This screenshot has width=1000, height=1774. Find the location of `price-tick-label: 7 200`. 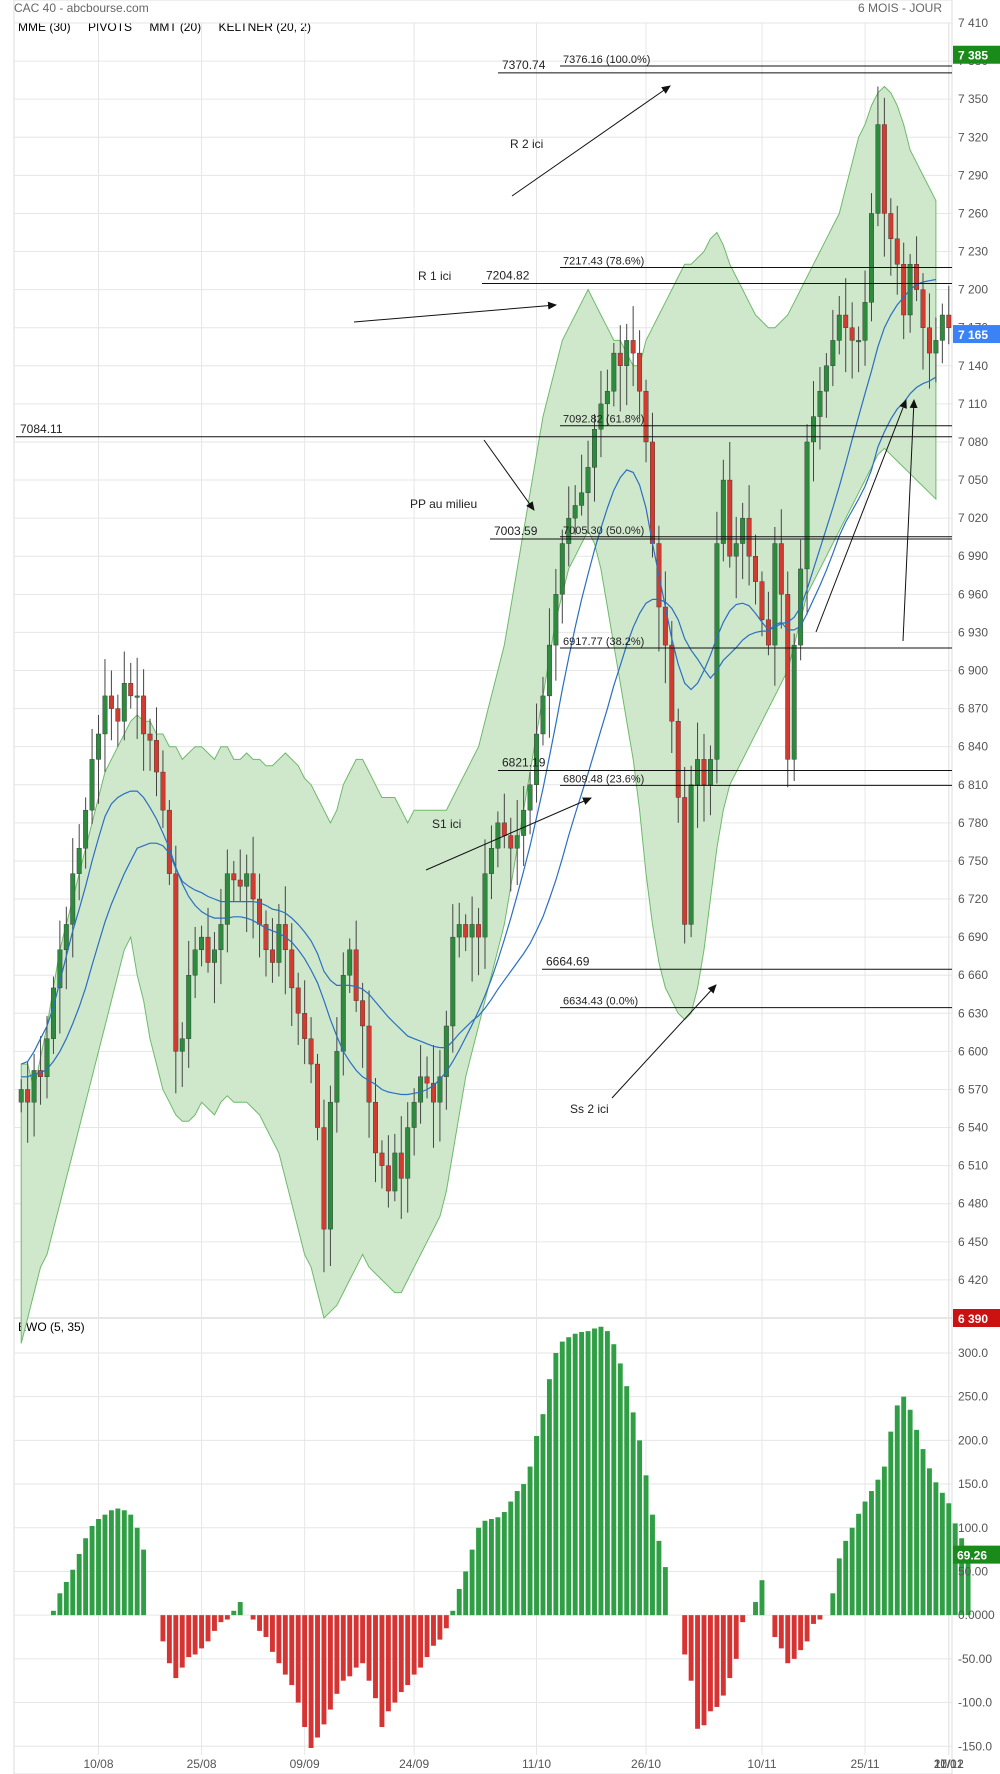

price-tick-label: 7 200 is located at coordinates (973, 290).